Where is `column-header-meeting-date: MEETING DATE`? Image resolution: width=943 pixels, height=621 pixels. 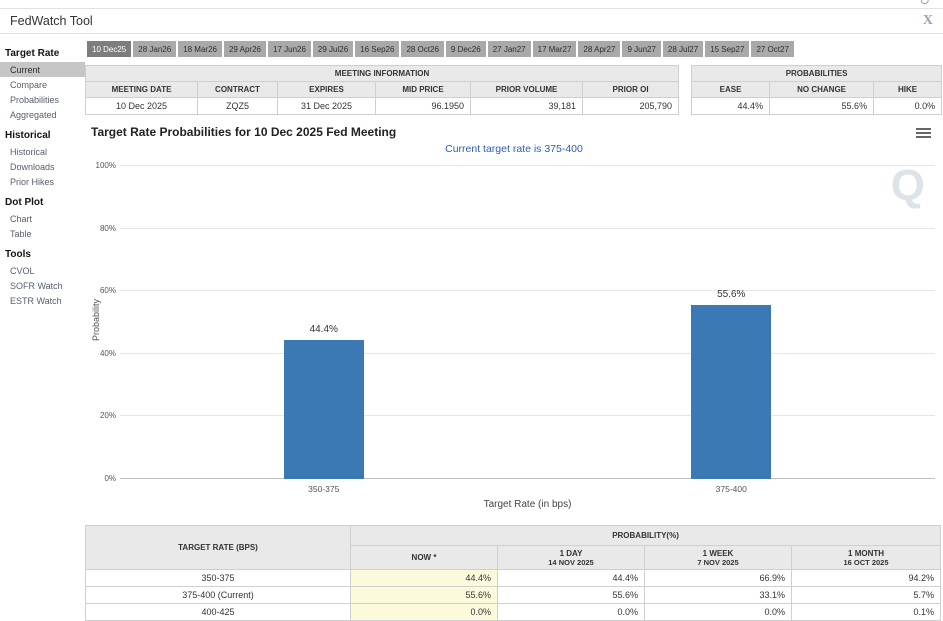 column-header-meeting-date: MEETING DATE is located at coordinates (141, 89).